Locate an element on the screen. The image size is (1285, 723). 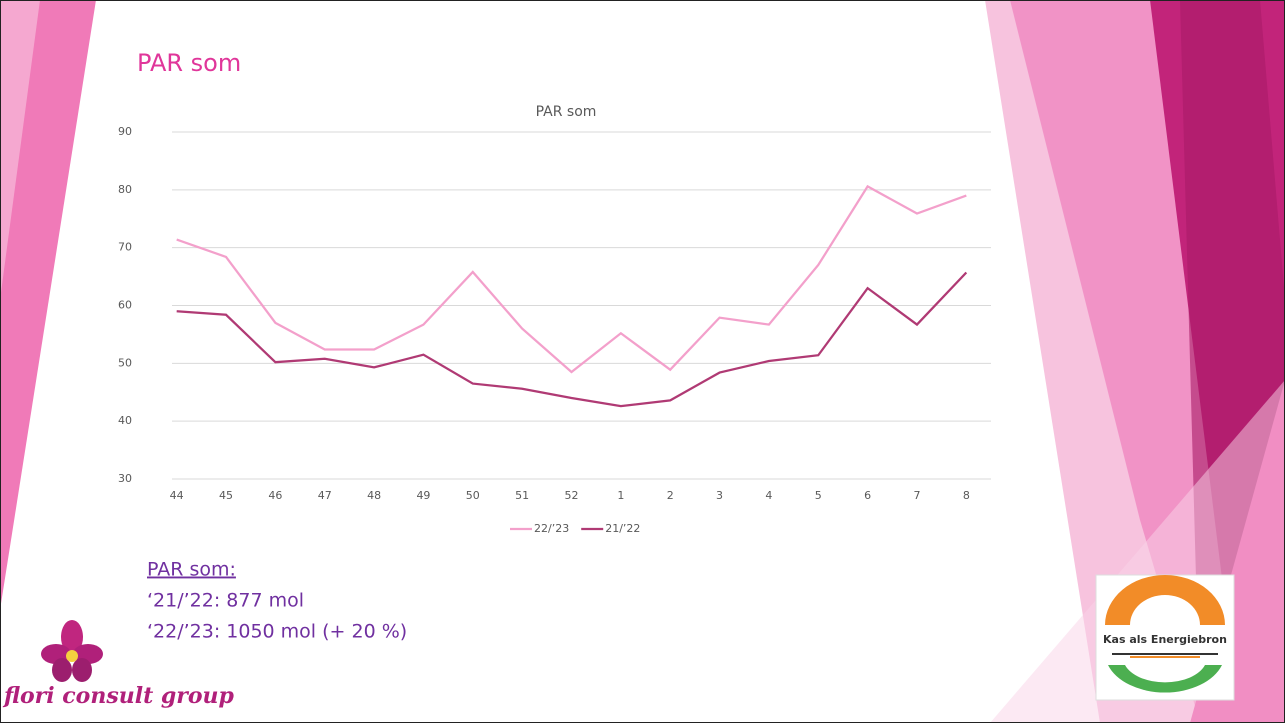
x-tick-label: 46 is located at coordinates (275, 495).